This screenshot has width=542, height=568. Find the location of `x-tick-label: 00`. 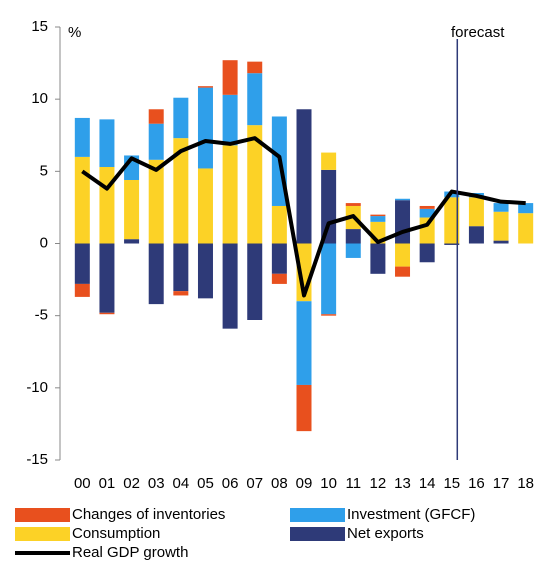

x-tick-label: 00 is located at coordinates (82, 483).